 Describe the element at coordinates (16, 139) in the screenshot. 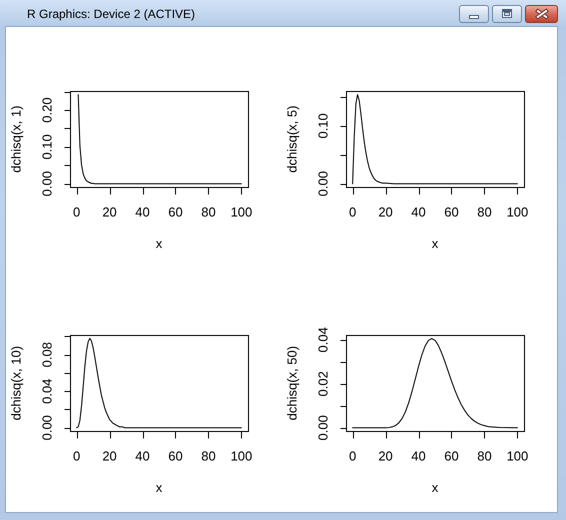

I see `y-axis-title: dchisq(x, 1)` at that location.